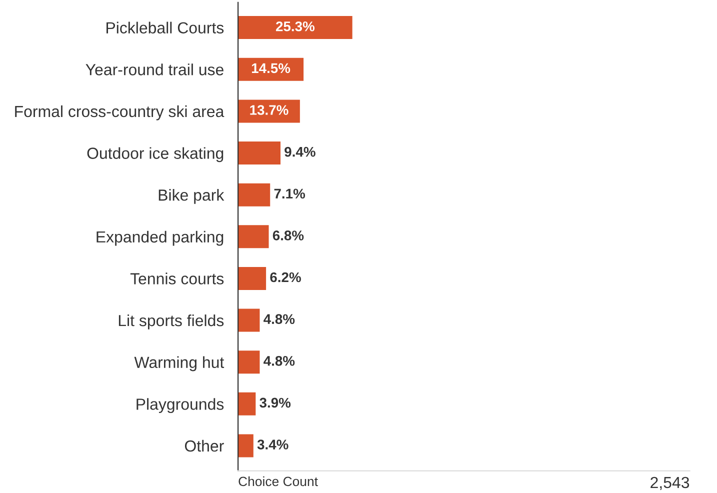 This screenshot has height=493, width=717. Describe the element at coordinates (269, 110) in the screenshot. I see `data-label: 13.7%` at that location.